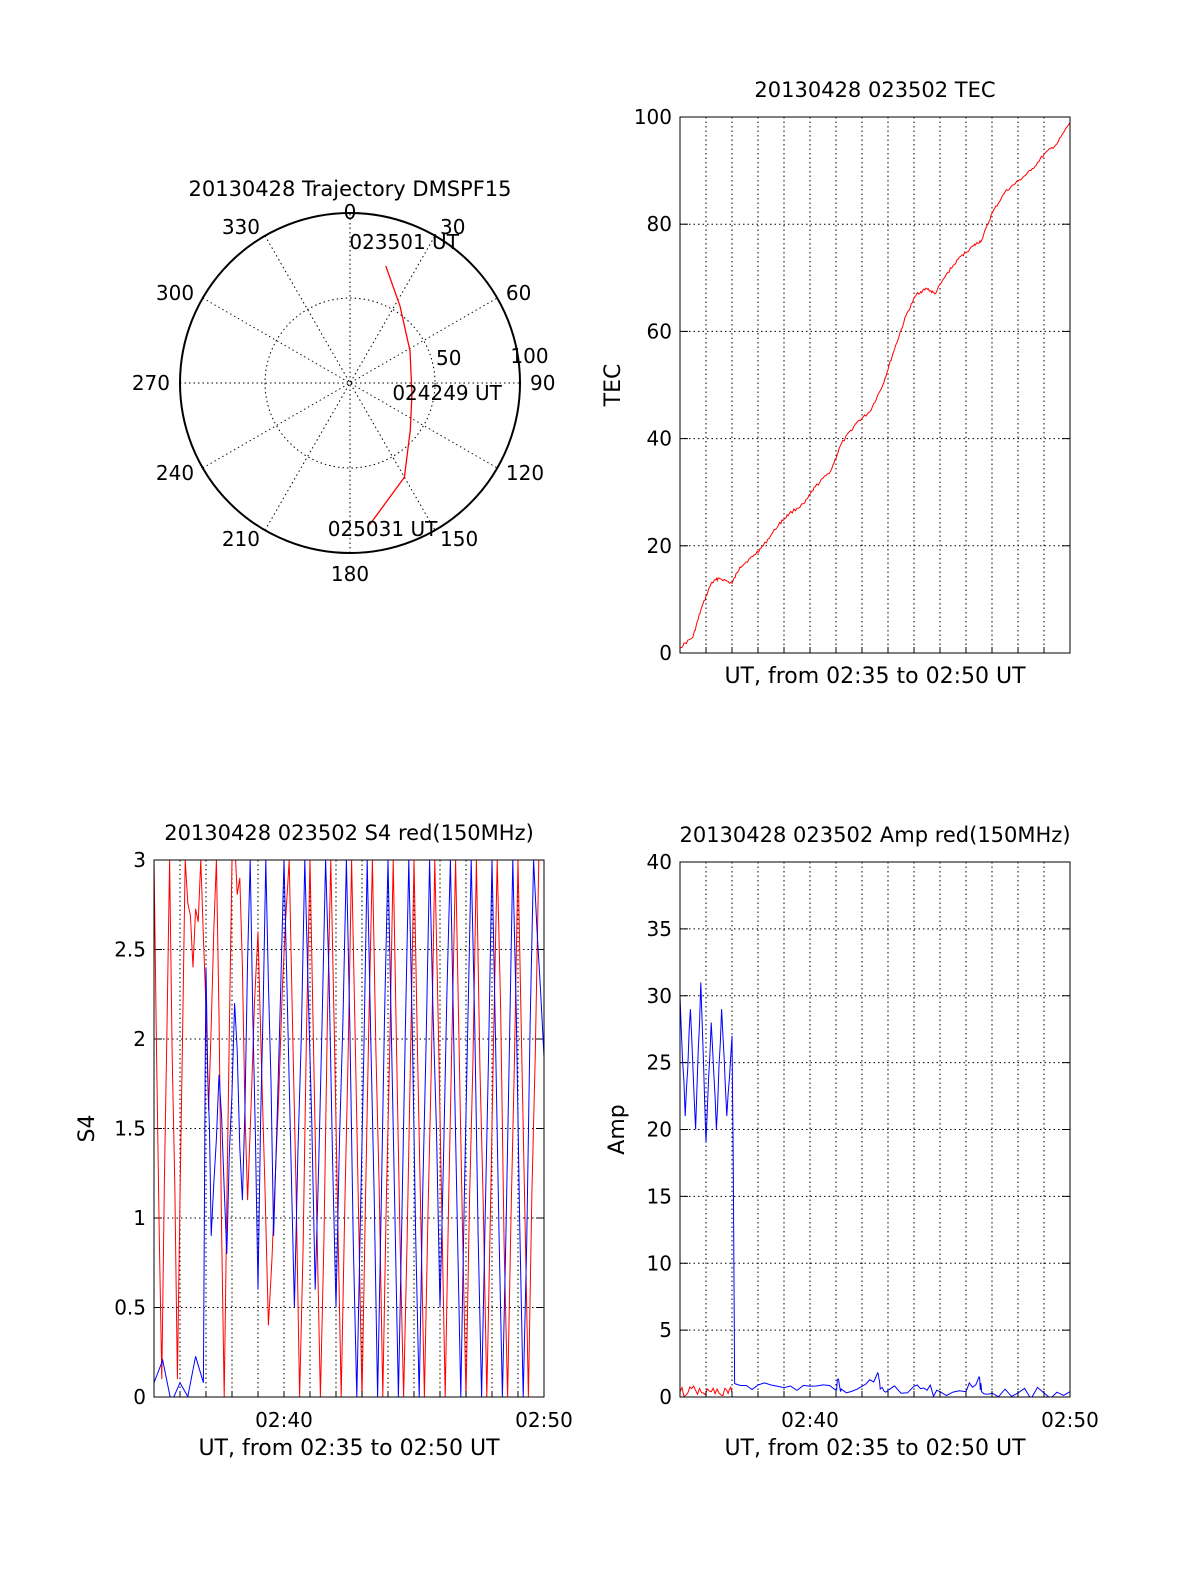  Describe the element at coordinates (617, 1129) in the screenshot. I see `amp-ylabel: Amp` at that location.